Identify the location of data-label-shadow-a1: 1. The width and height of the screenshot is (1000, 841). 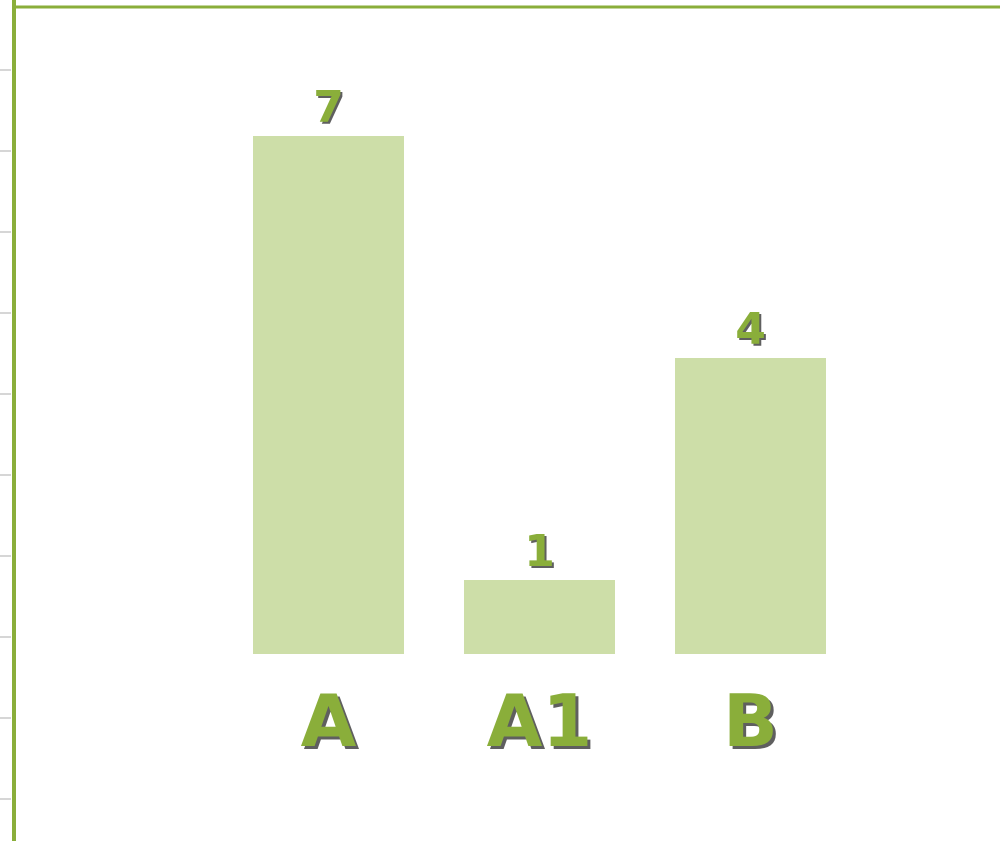
(541, 553).